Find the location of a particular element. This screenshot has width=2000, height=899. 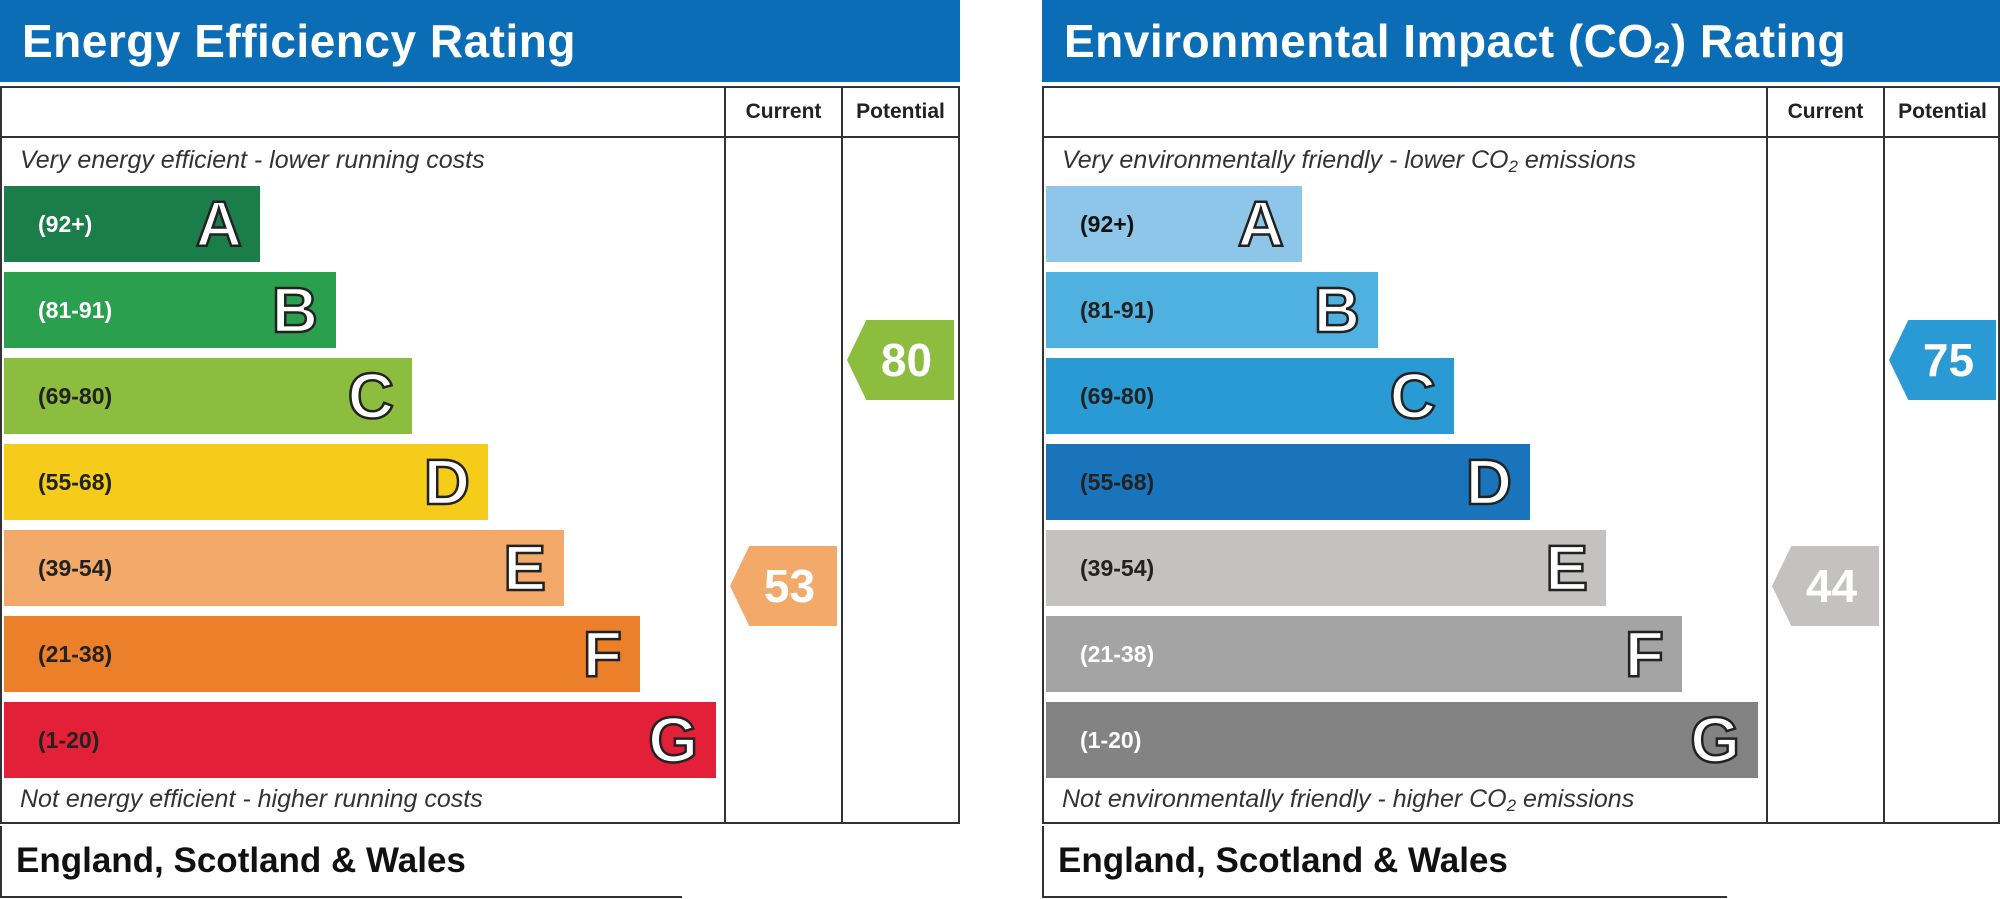

potential-rating-value: 75 is located at coordinates (1948, 360).